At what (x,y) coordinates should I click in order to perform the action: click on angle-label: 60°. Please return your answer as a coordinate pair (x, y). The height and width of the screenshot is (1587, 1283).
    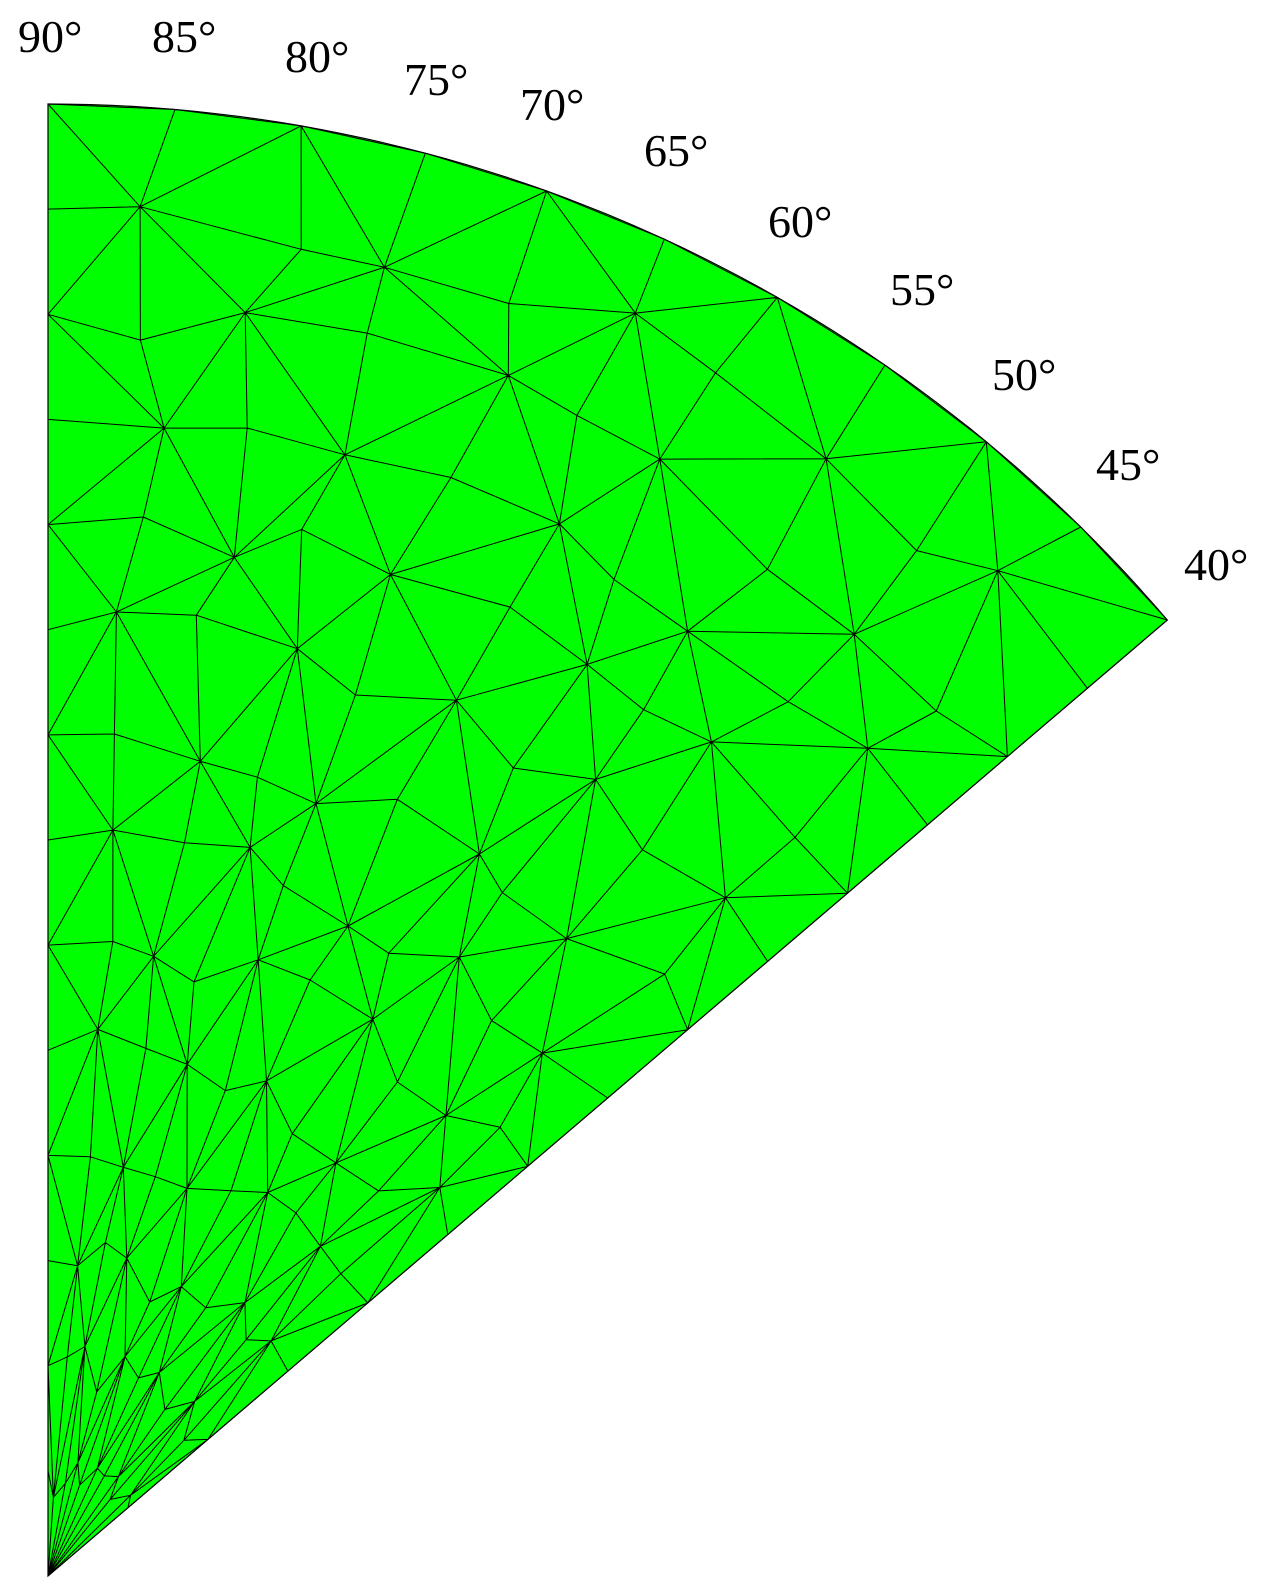
    Looking at the image, I should click on (800, 221).